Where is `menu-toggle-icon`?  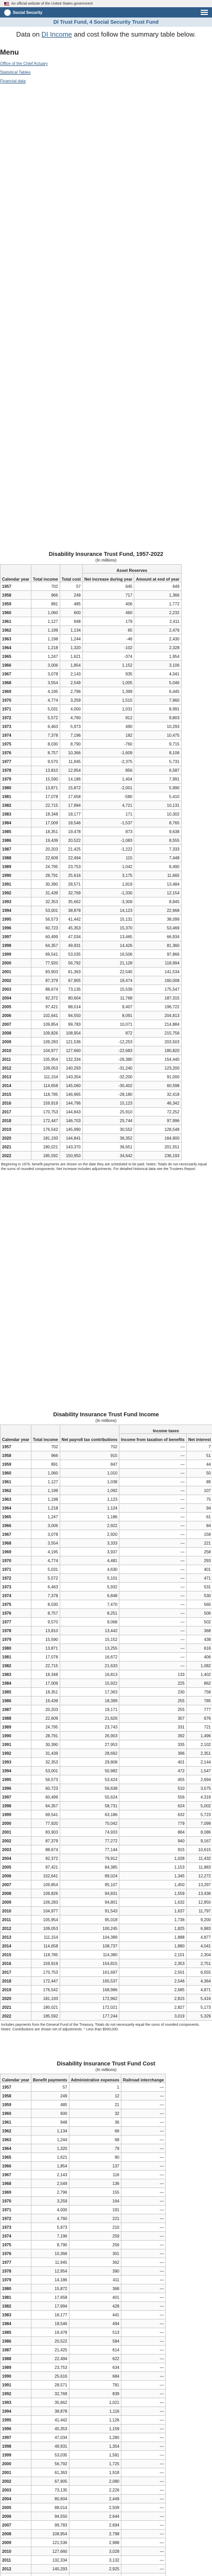 menu-toggle-icon is located at coordinates (204, 12).